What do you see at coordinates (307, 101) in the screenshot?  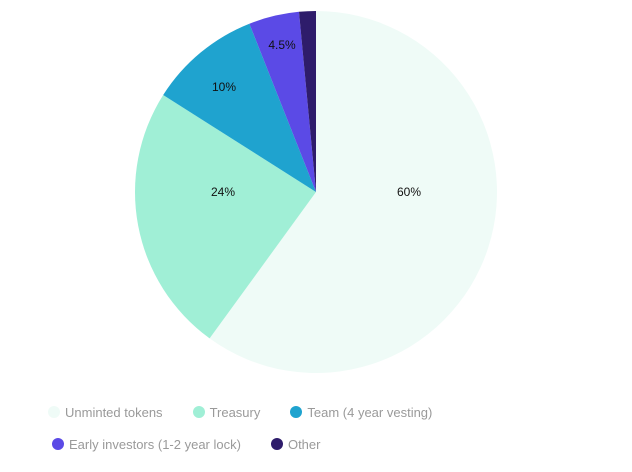 I see `pie-slice-other` at bounding box center [307, 101].